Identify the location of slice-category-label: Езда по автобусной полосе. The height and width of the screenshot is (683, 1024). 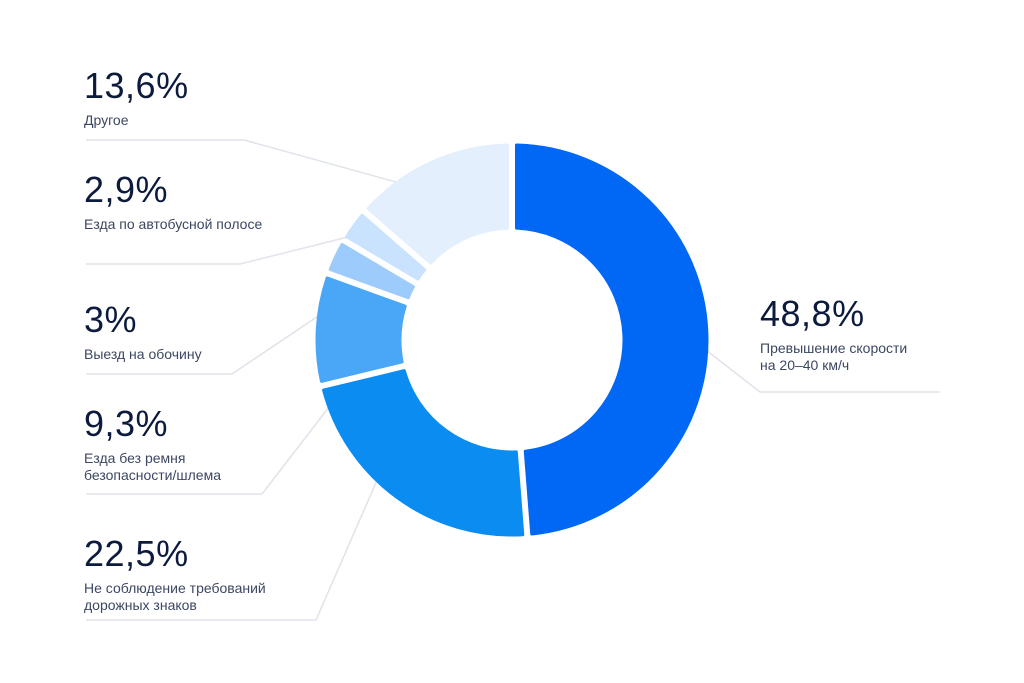
(173, 224).